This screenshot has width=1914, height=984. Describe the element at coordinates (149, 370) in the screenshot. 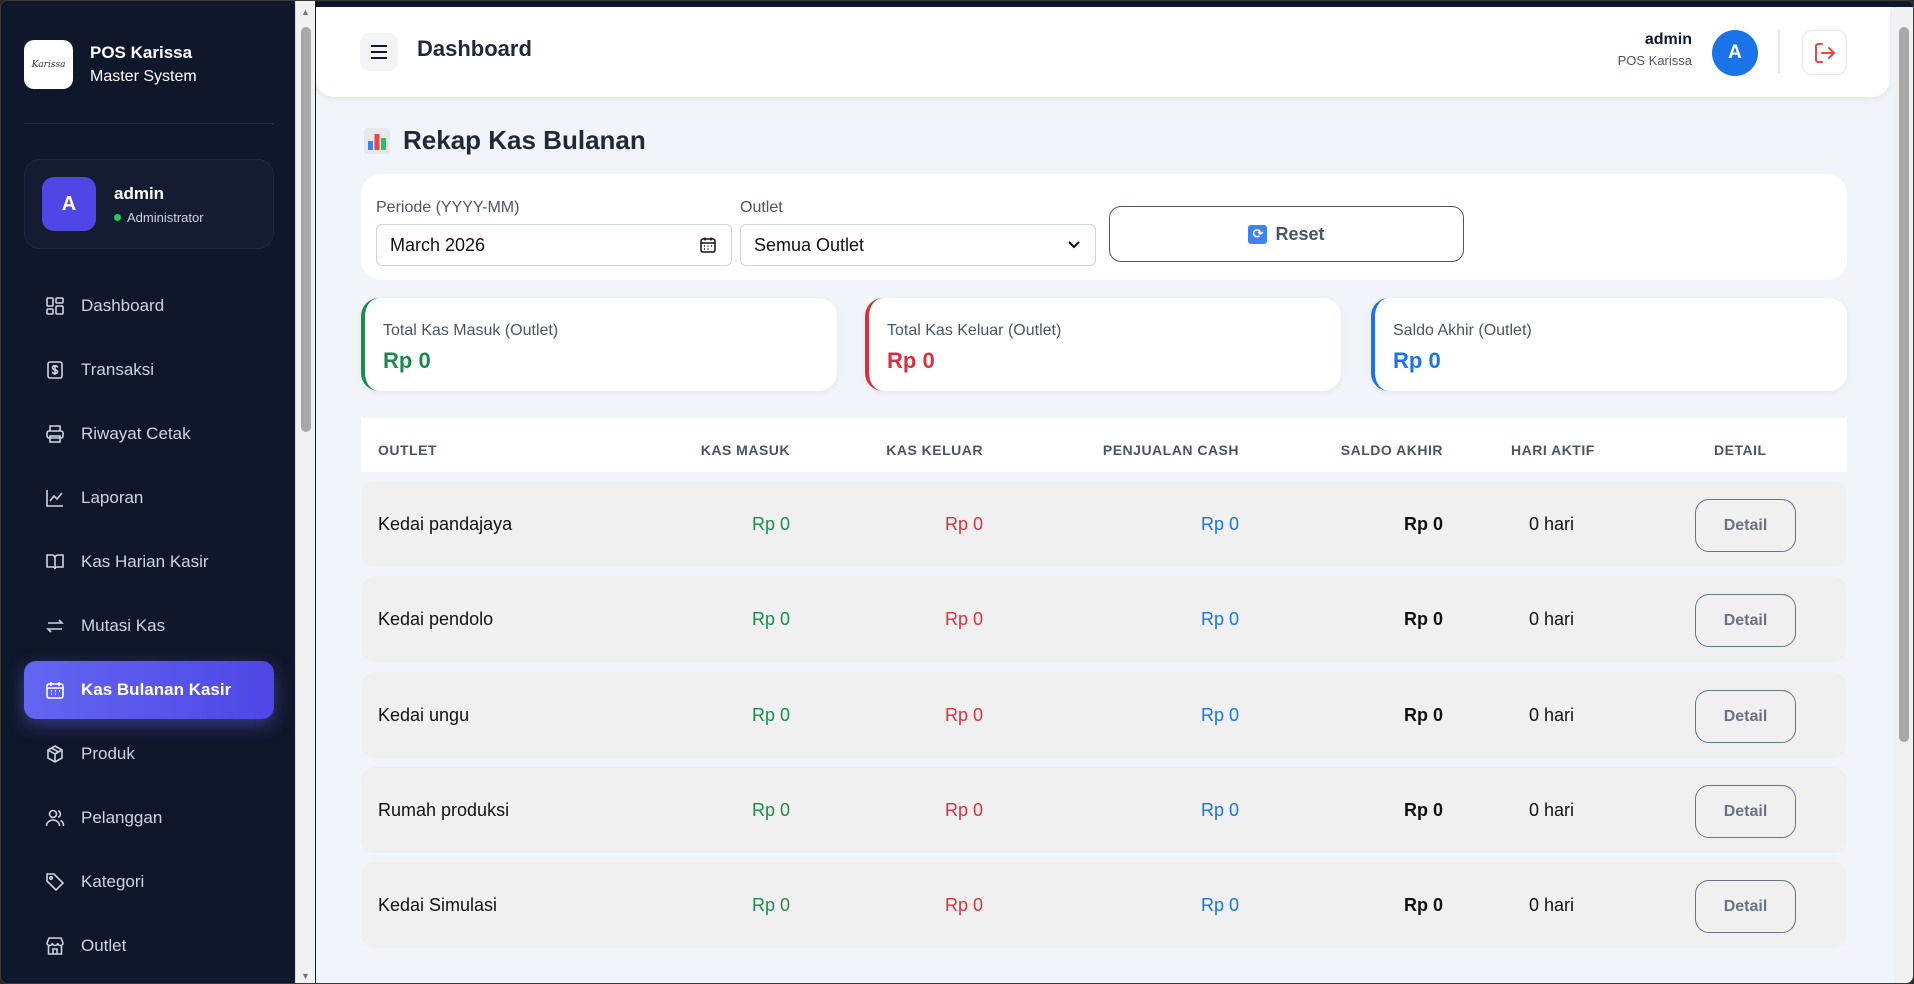

I see `sidebar-item-transaksi: Transaksi` at that location.